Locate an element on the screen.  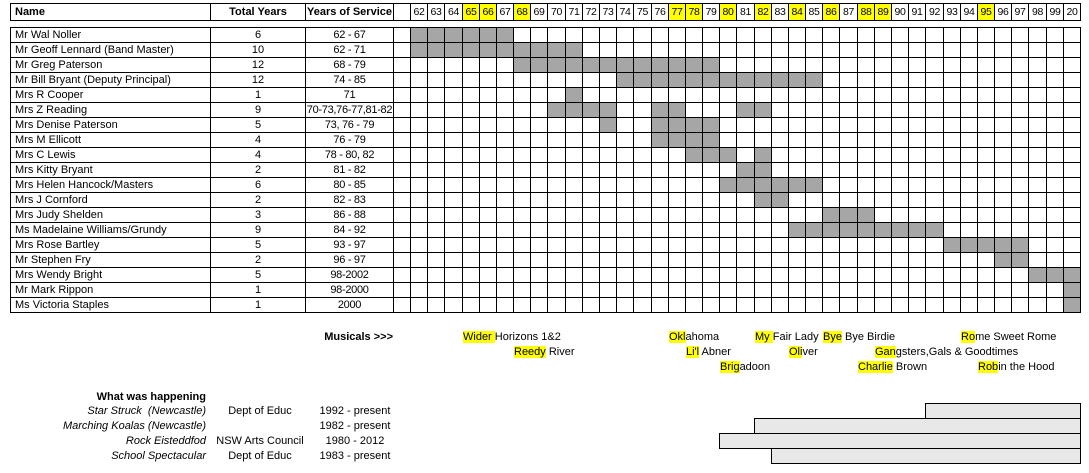
musical-title-highlight: Gan is located at coordinates (885, 352).